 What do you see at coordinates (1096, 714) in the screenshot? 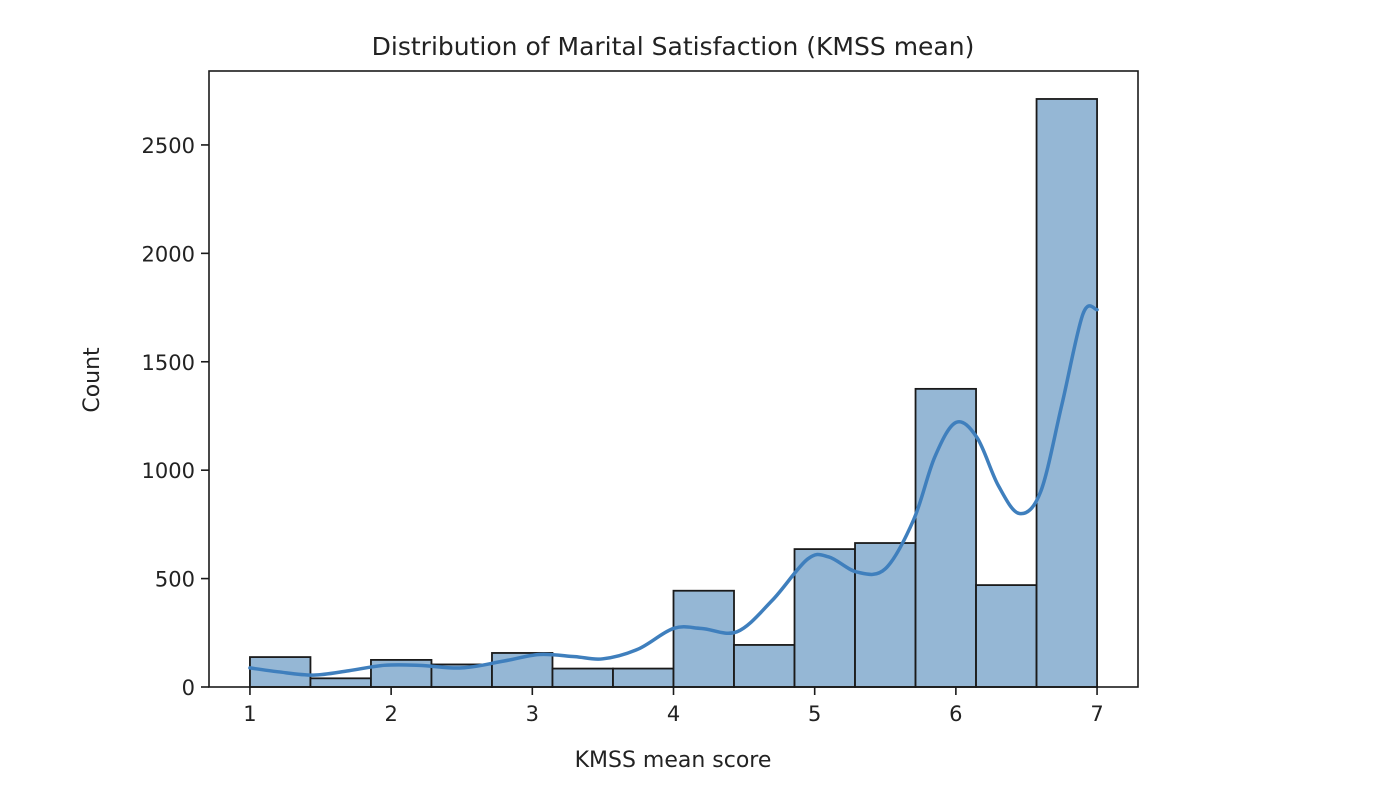
I see `x-tick-label: 7` at bounding box center [1096, 714].